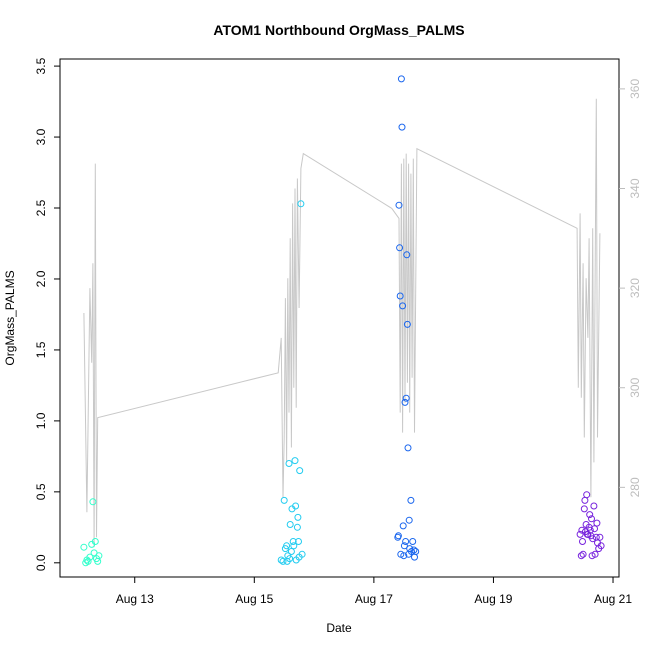 Image resolution: width=650 pixels, height=650 pixels. Describe the element at coordinates (41, 65) in the screenshot. I see `y-tick-label: 3.5` at that location.